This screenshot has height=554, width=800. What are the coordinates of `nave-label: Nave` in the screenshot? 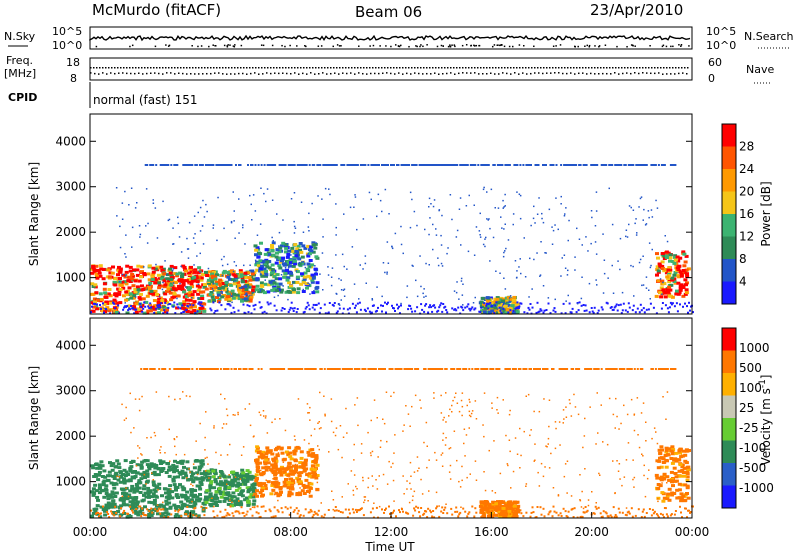 It's located at (760, 69).